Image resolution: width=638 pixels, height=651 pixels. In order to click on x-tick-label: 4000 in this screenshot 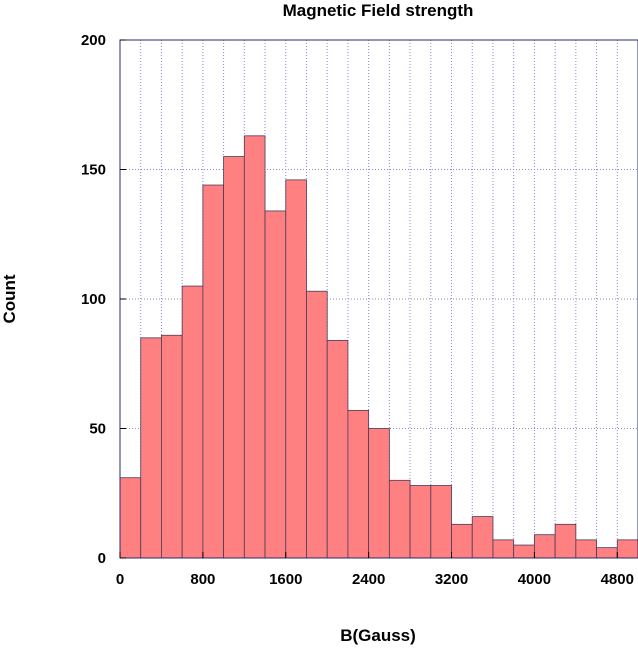, I will do `click(534, 579)`.